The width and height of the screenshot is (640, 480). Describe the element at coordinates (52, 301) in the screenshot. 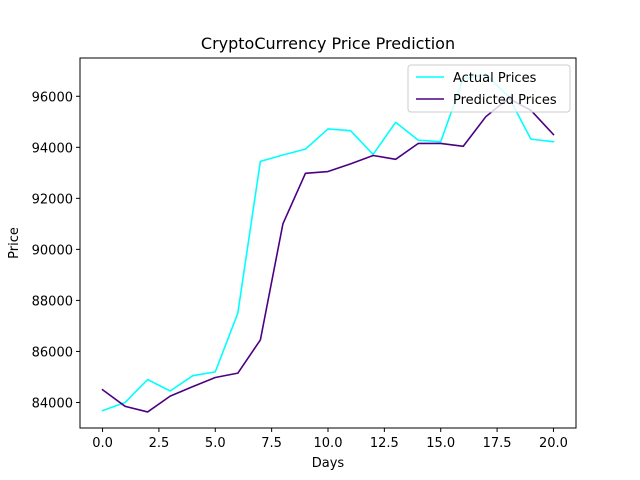

I see `y-tick-label: 88000` at that location.